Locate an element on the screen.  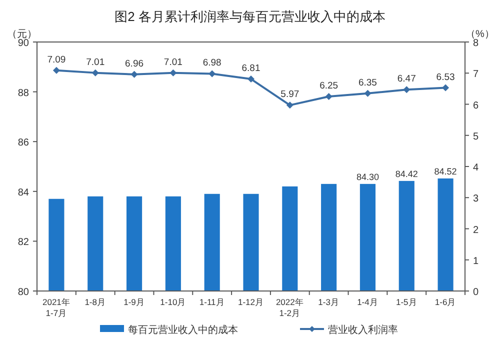
y2-tick-label: 2 is located at coordinates (476, 230).